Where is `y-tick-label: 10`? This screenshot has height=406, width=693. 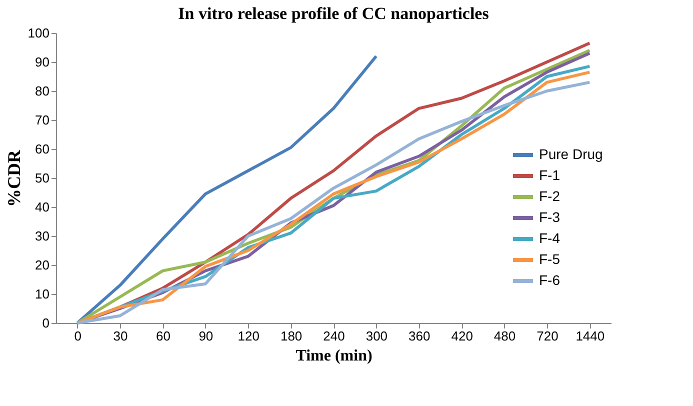 y-tick-label: 10 is located at coordinates (42, 294).